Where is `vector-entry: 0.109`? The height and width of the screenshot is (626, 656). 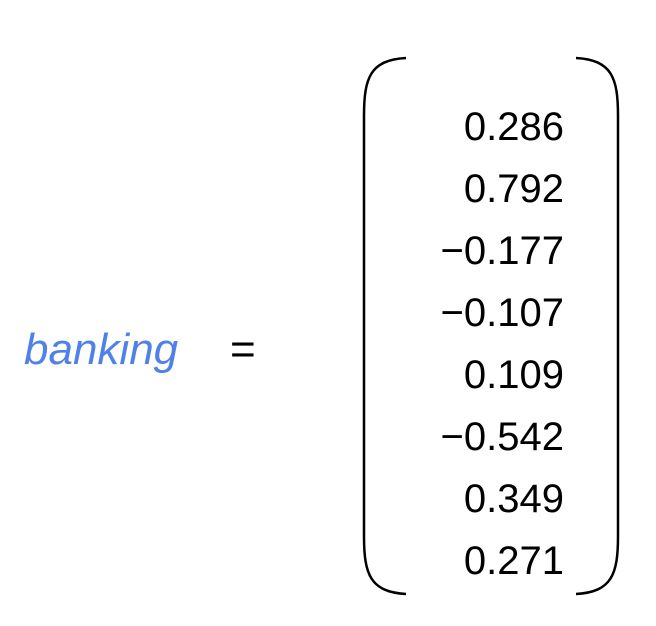 vector-entry: 0.109 is located at coordinates (513, 375).